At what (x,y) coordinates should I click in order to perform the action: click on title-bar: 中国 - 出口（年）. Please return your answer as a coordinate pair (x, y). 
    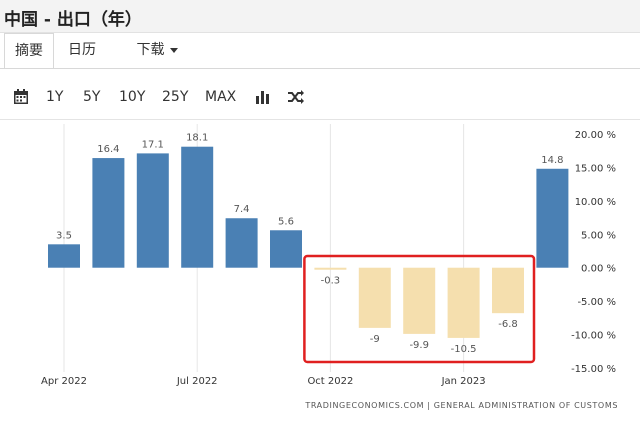
    Looking at the image, I should click on (320, 16).